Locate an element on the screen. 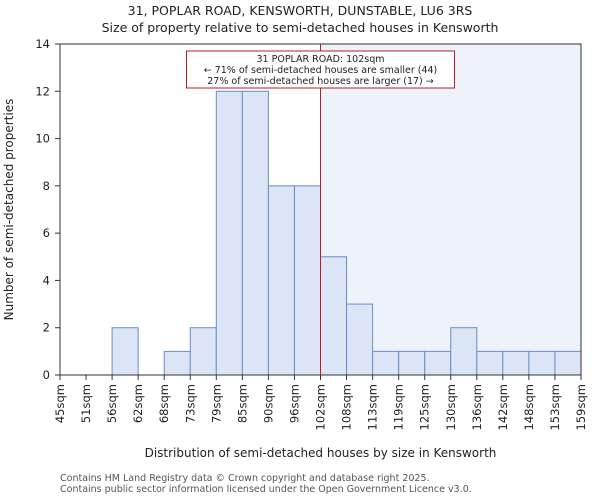 This screenshot has height=500, width=600. x-tick-label-62sqm: 62sqm is located at coordinates (138, 403).